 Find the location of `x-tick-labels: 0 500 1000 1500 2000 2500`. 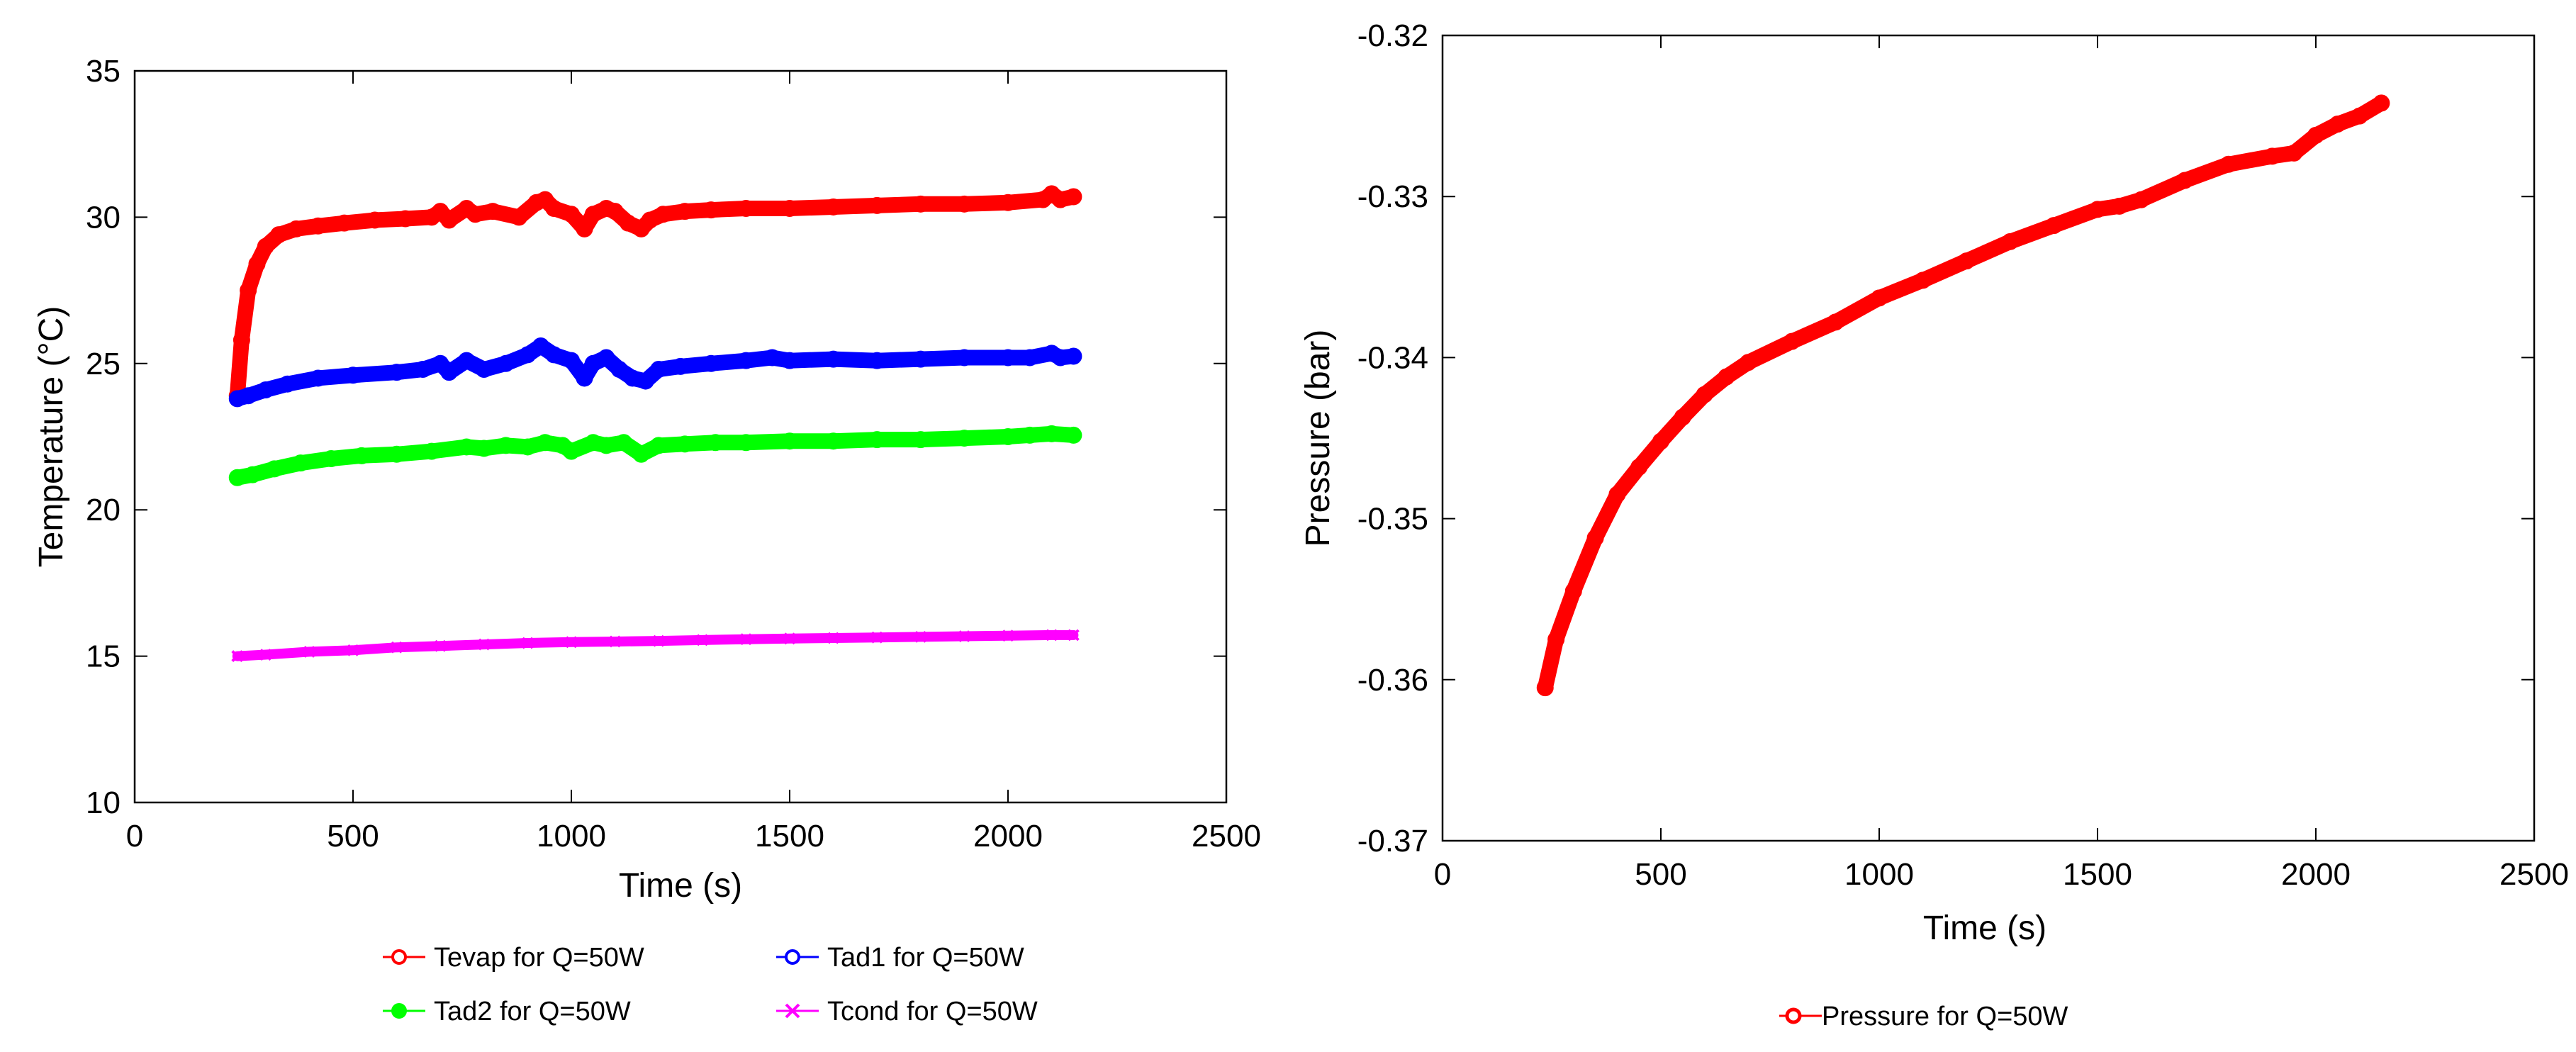

x-tick-labels: 0 500 1000 1500 2000 2500 is located at coordinates (694, 836).